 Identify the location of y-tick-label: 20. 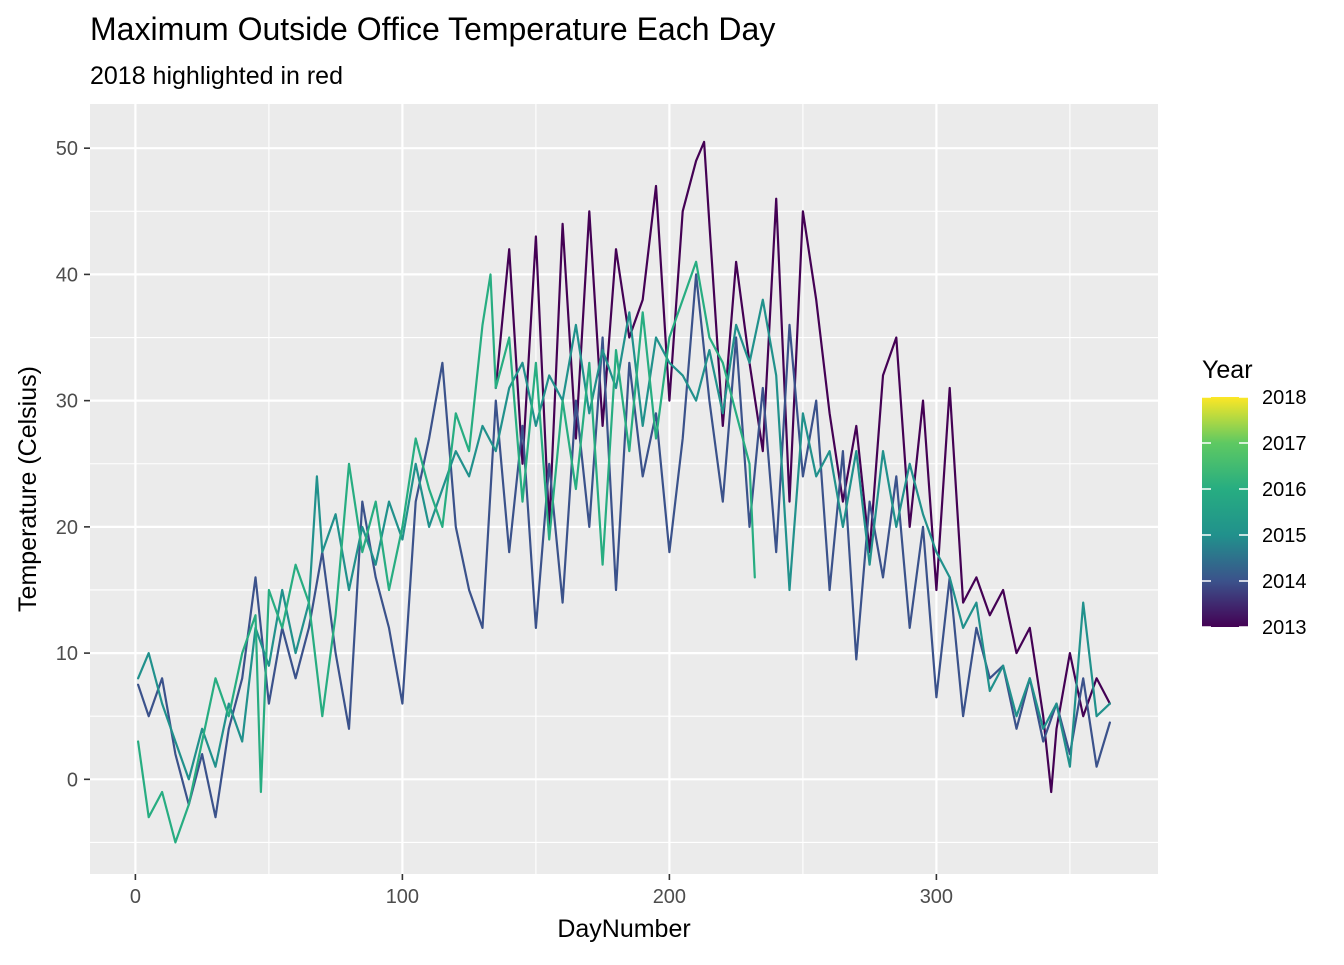
(67, 528).